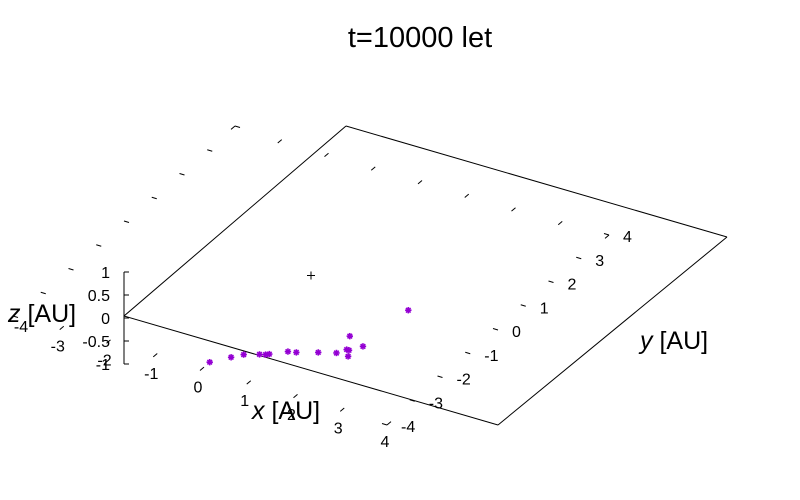 The image size is (800, 500). Describe the element at coordinates (105, 319) in the screenshot. I see `z-tick-label: 0` at that location.